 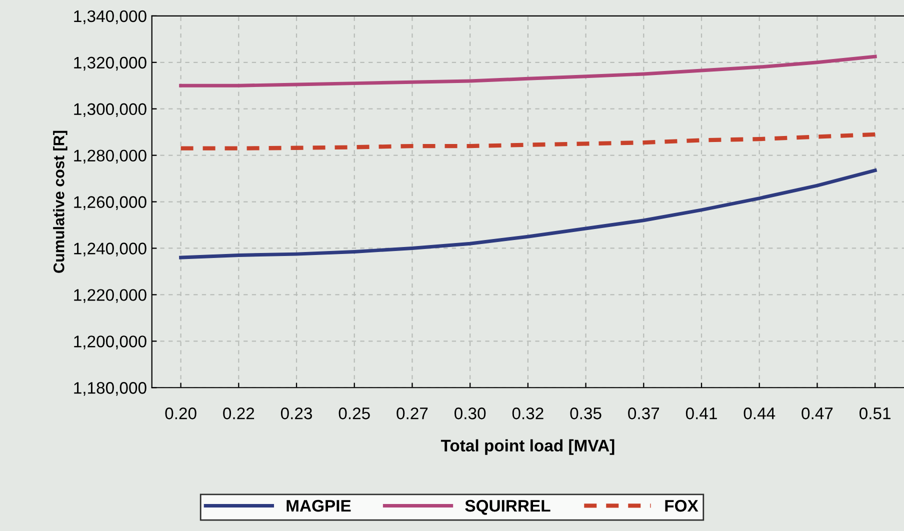 I want to click on y-tick-label: 1,220,000, so click(x=110, y=296).